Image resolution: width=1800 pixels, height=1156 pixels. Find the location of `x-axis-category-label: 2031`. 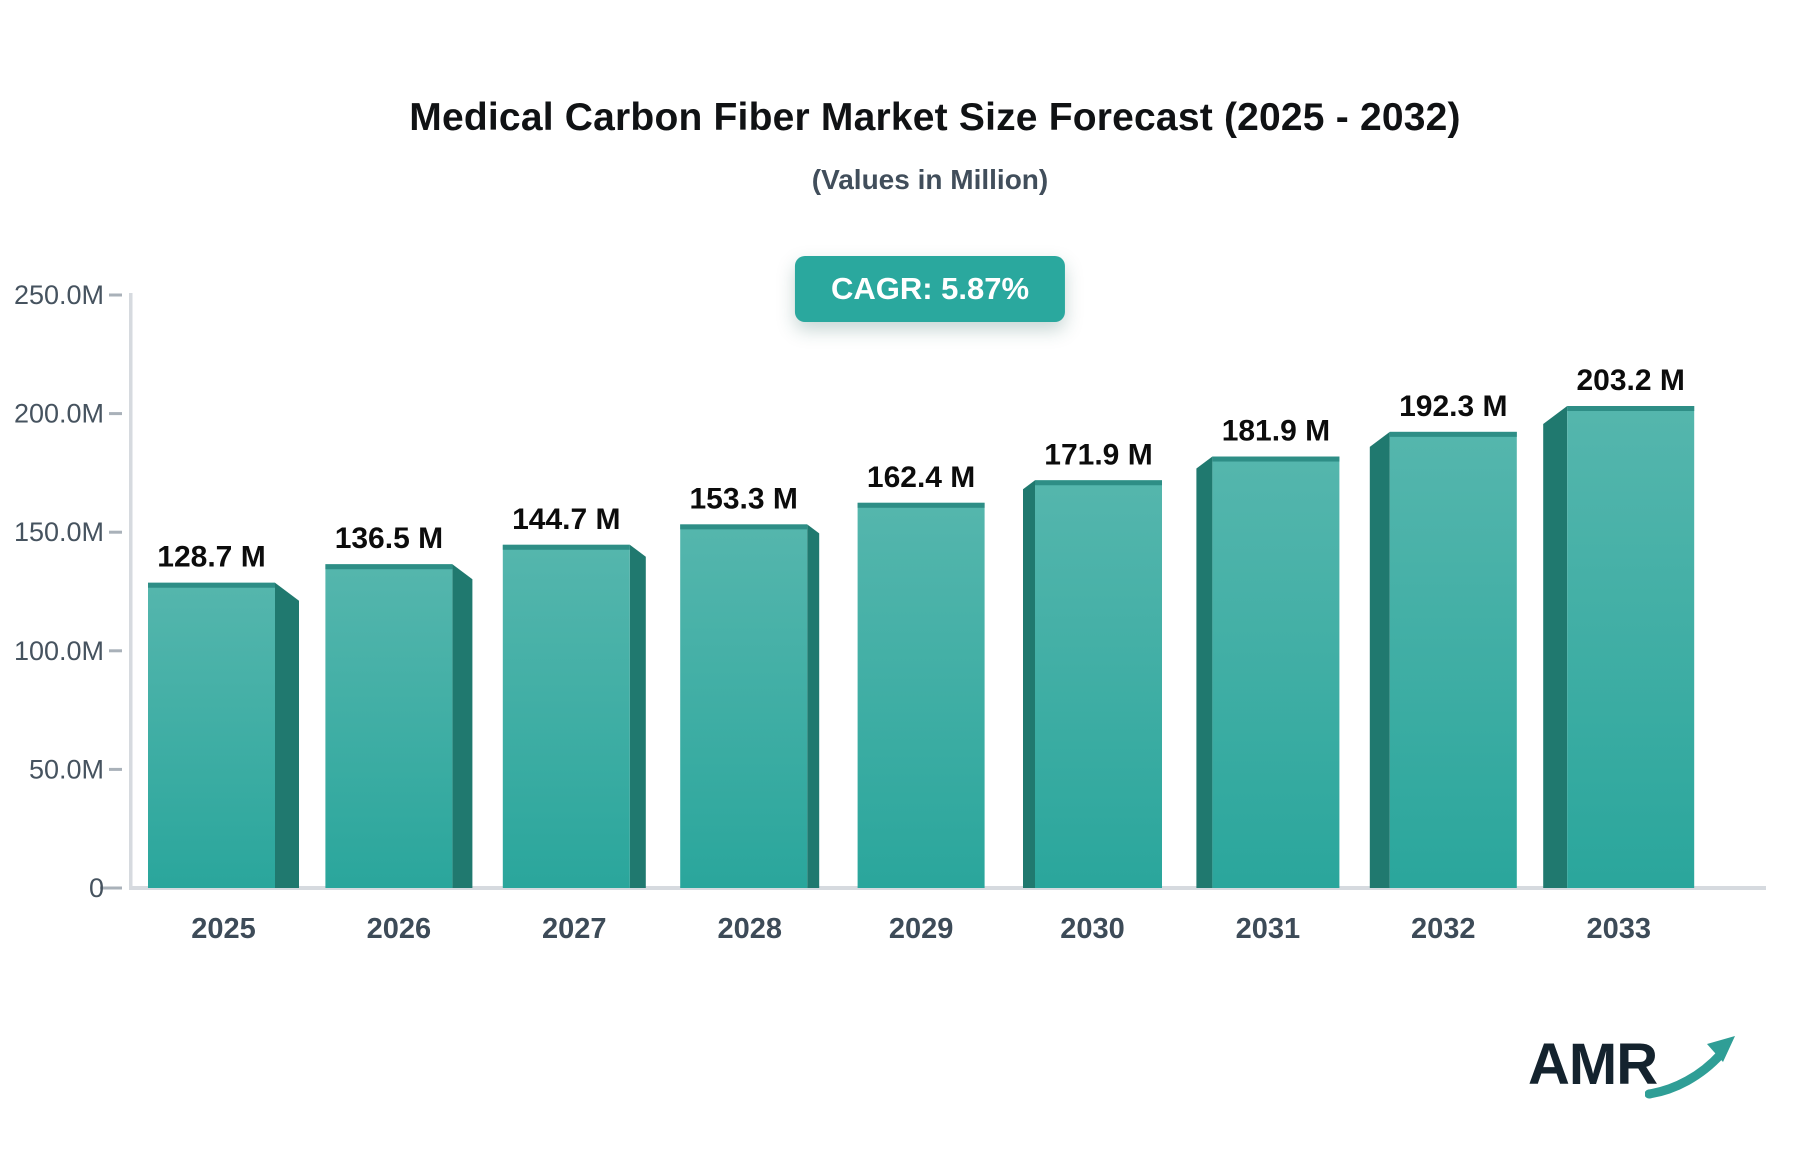

x-axis-category-label: 2031 is located at coordinates (1268, 929).